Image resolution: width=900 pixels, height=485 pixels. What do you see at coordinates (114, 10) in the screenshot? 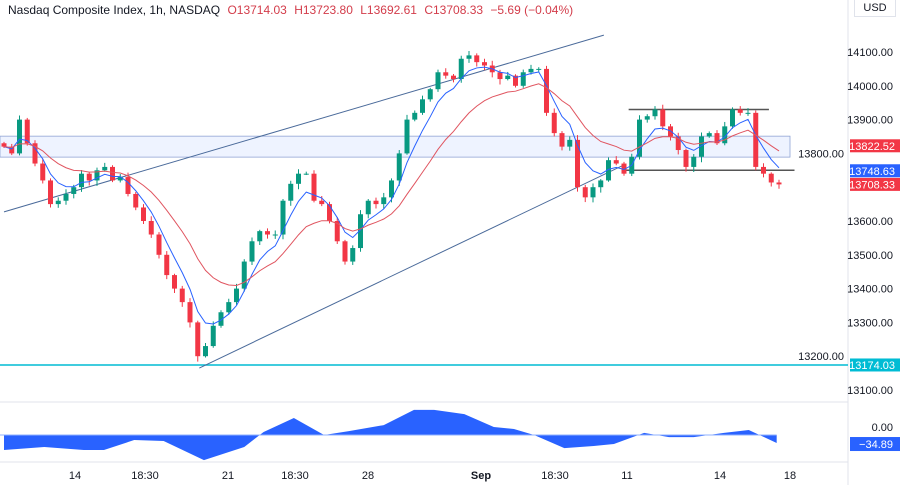
I see `symbol-title: Nasdaq Composite Index, 1h, NASDAQ` at bounding box center [114, 10].